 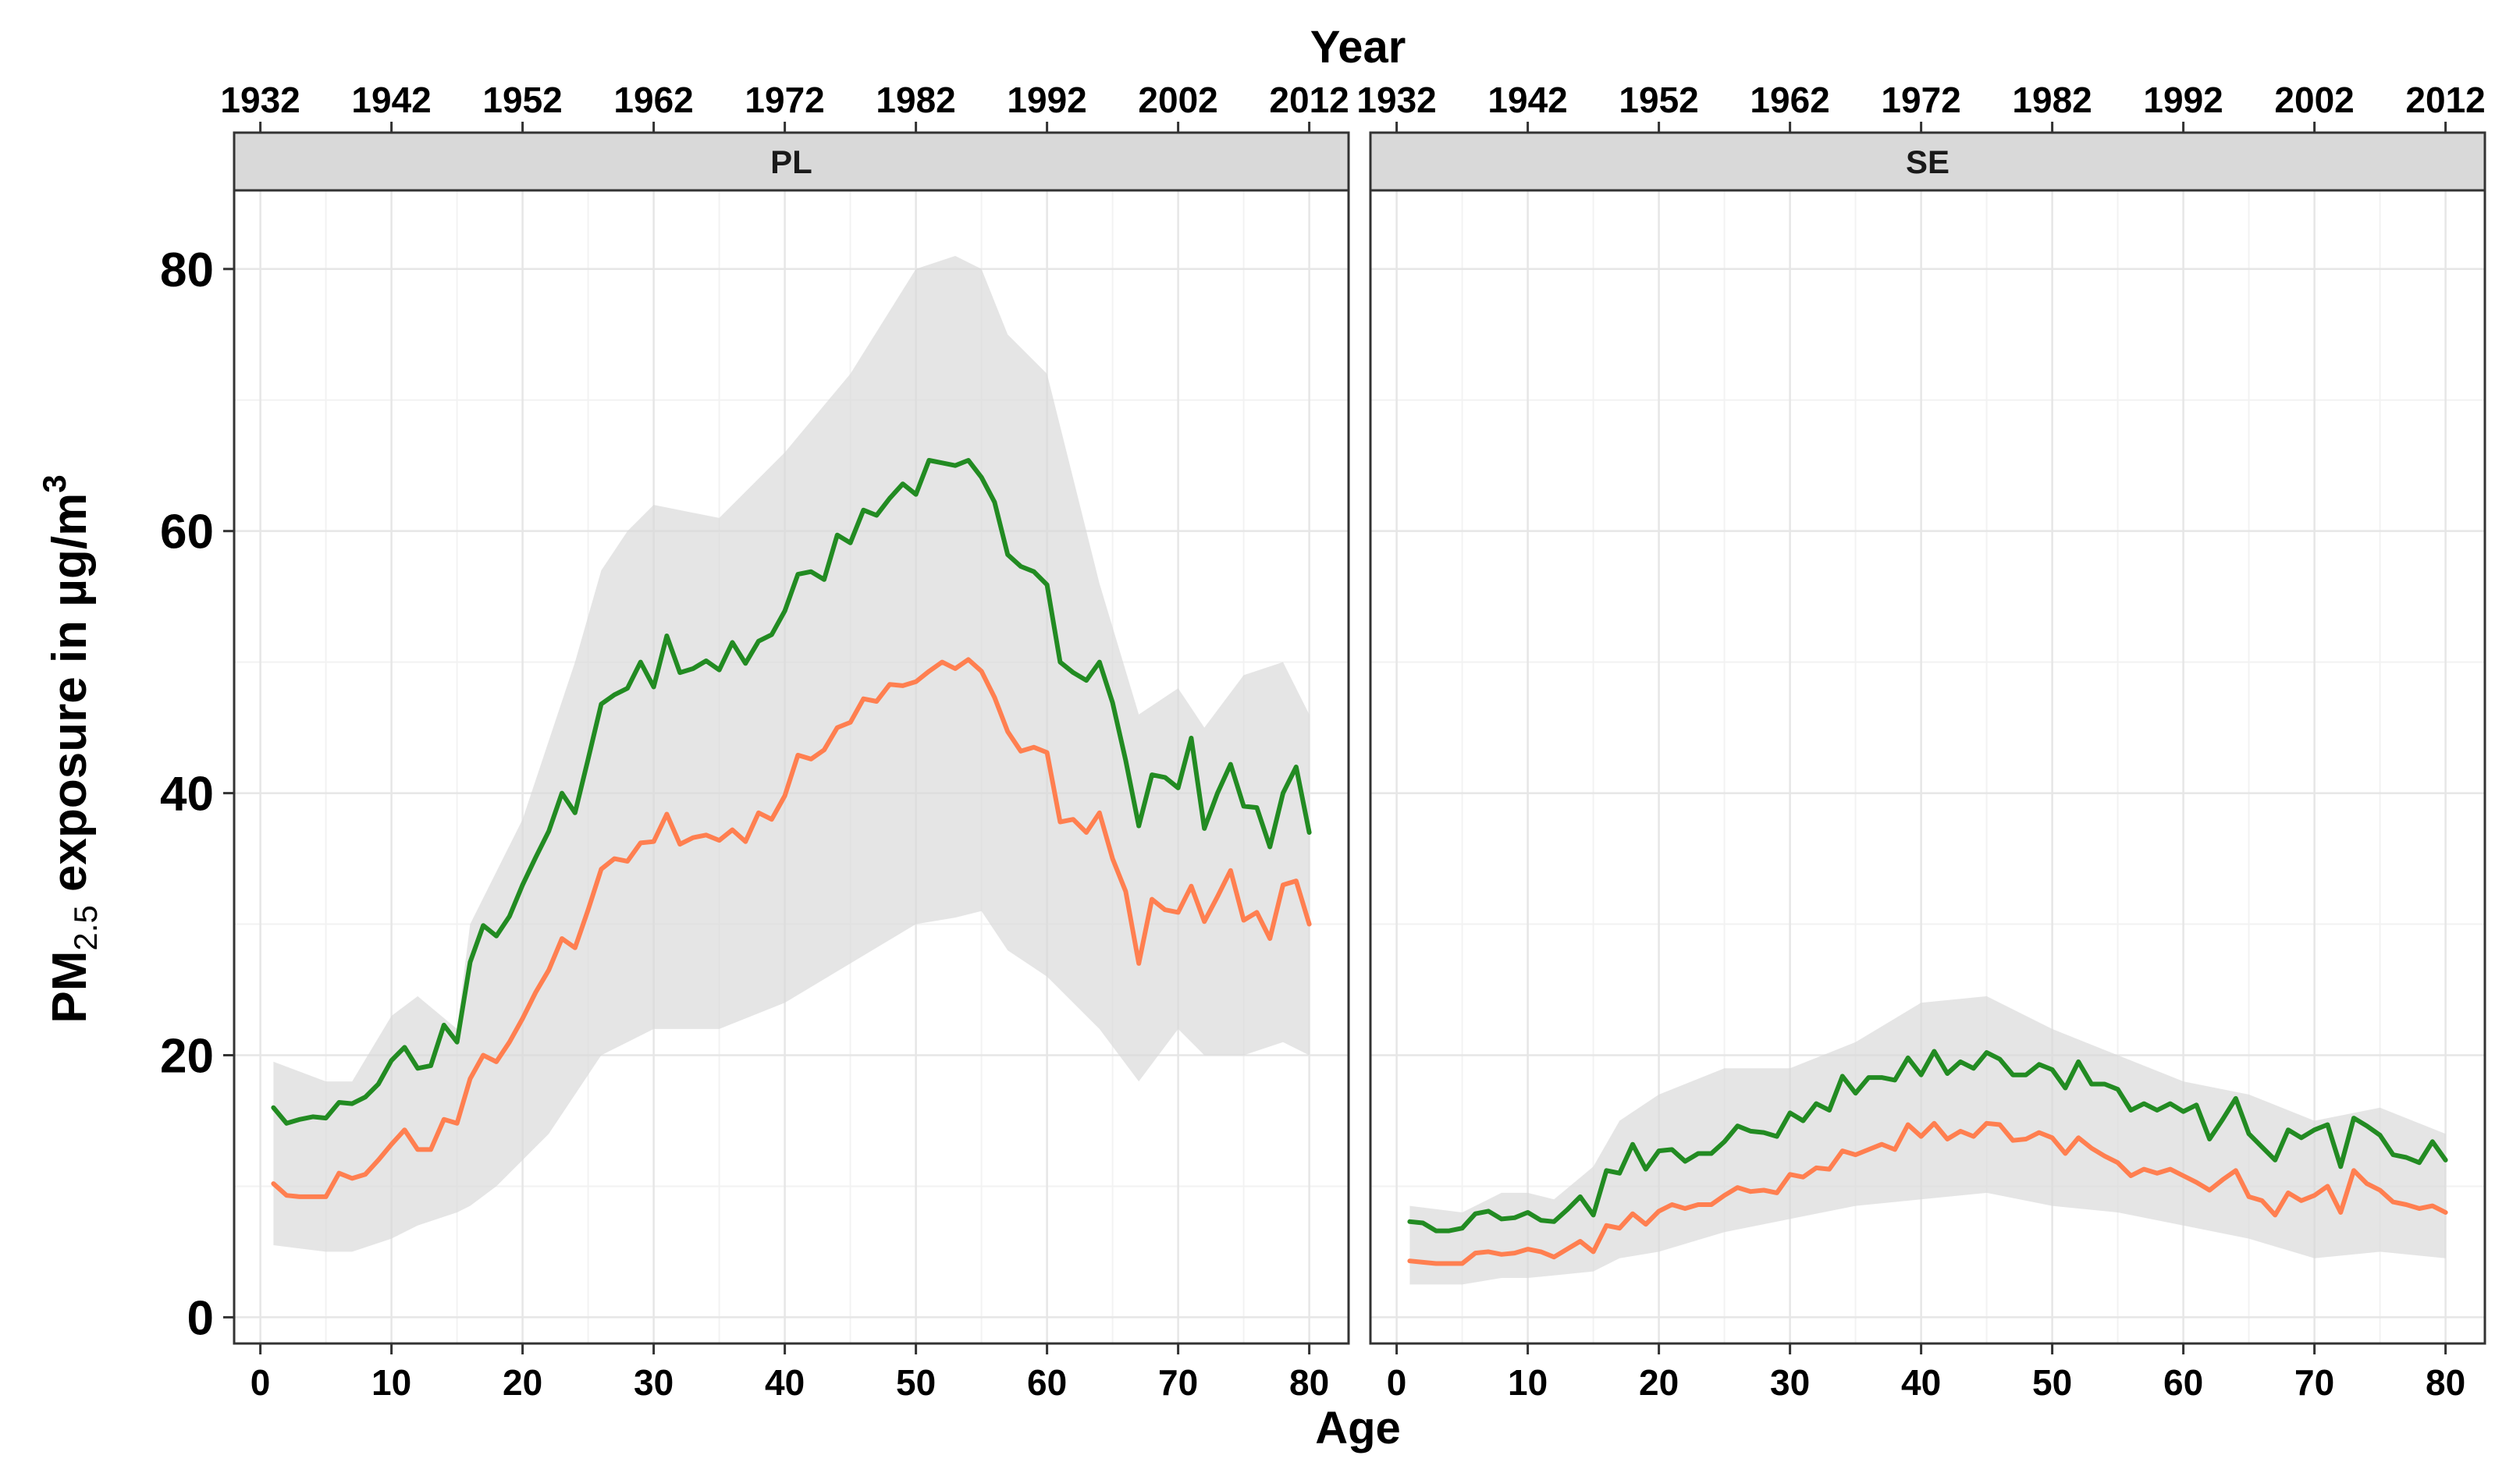 I want to click on strip-pl, so click(x=792, y=161).